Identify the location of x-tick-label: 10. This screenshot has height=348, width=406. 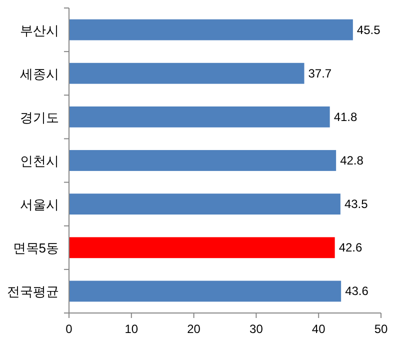
(131, 329).